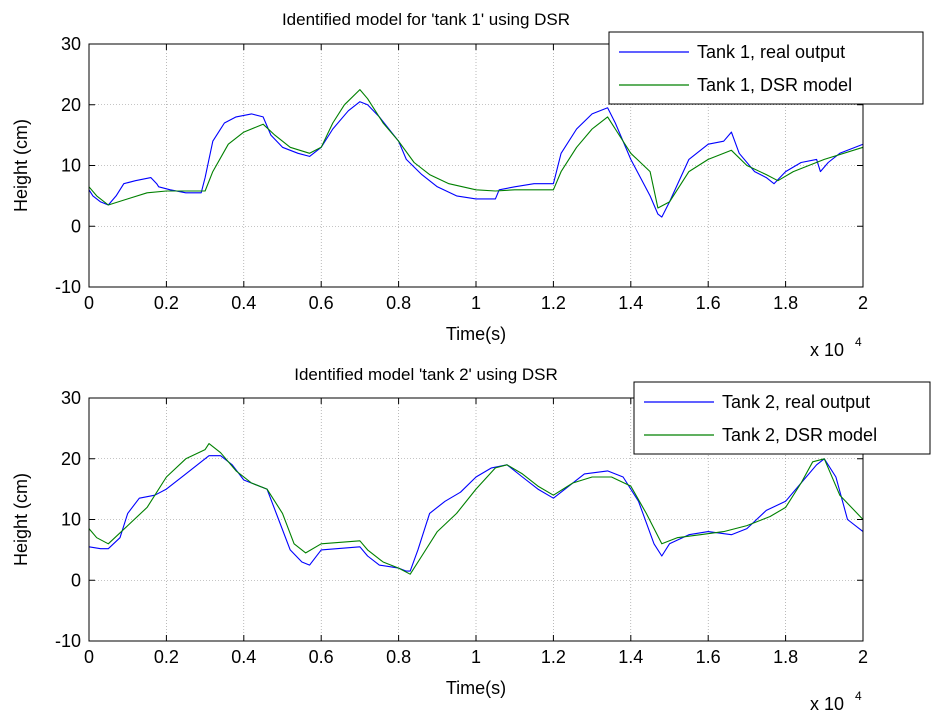 Image resolution: width=934 pixels, height=720 pixels. I want to click on chart-title: Identified model 'tank 2' using DSR, so click(426, 374).